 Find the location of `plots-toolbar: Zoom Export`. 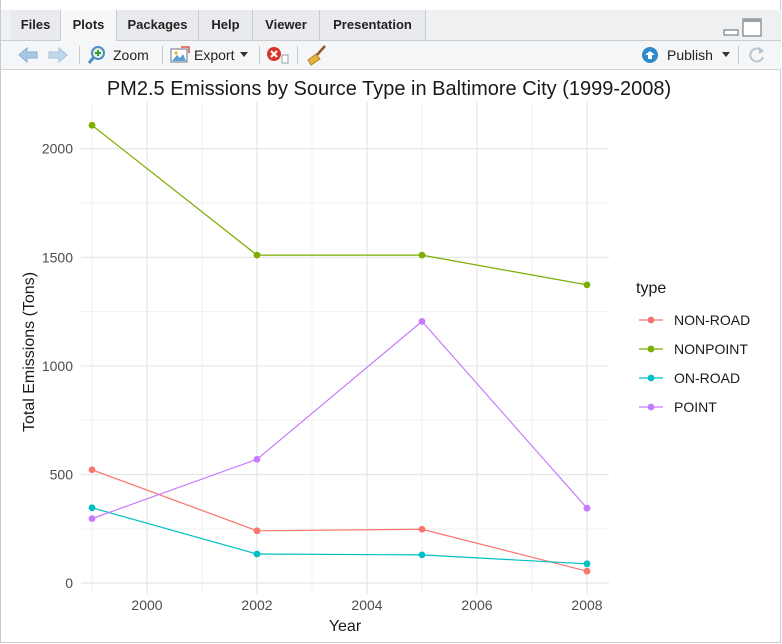

plots-toolbar: Zoom Export is located at coordinates (391, 55).